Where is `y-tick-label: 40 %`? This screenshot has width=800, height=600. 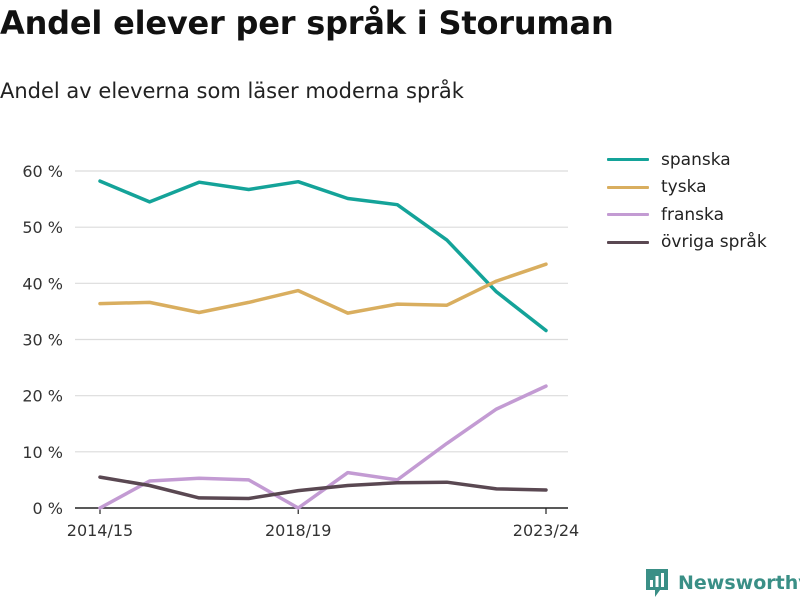 y-tick-label: 40 % is located at coordinates (42, 283).